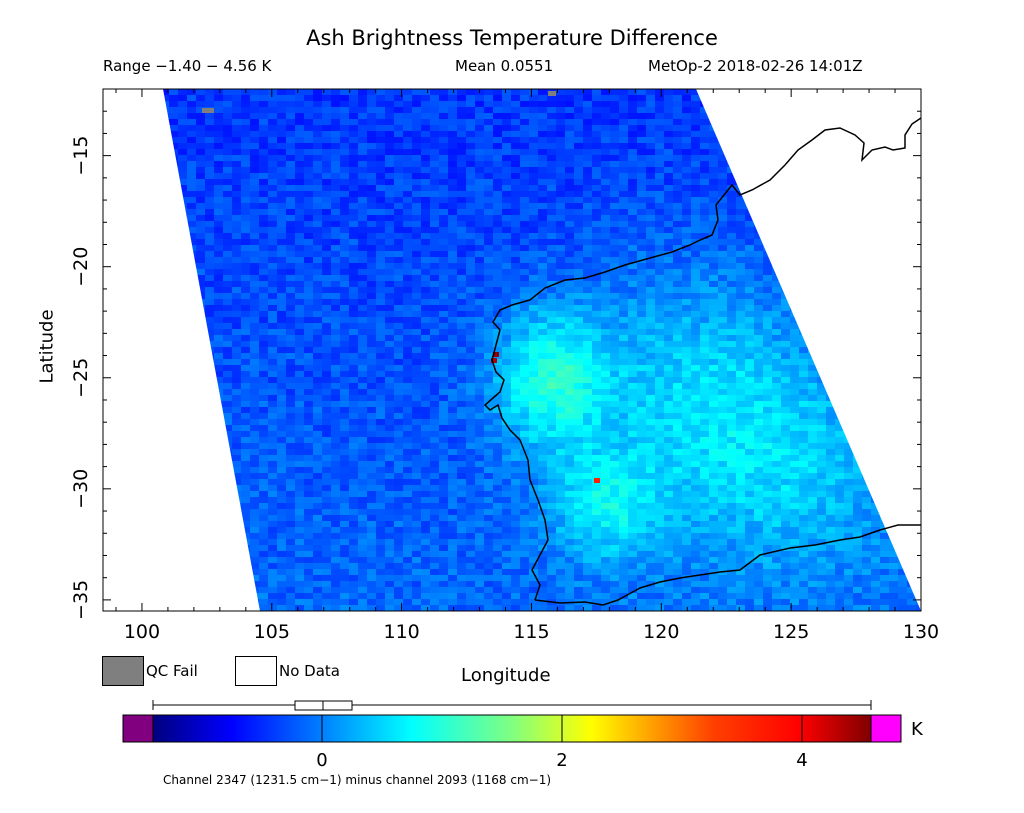  What do you see at coordinates (138, 728) in the screenshot?
I see `colorbar-underflow` at bounding box center [138, 728].